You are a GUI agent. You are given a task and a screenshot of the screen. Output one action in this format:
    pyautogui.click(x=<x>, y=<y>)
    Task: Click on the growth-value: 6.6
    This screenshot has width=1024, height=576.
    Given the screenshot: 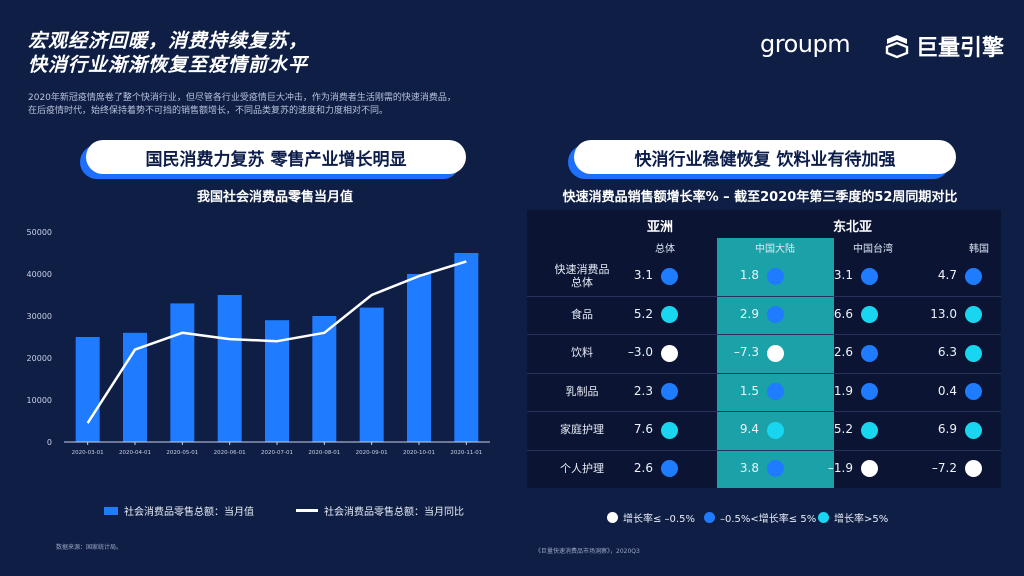 What is the action you would take?
    pyautogui.click(x=843, y=313)
    